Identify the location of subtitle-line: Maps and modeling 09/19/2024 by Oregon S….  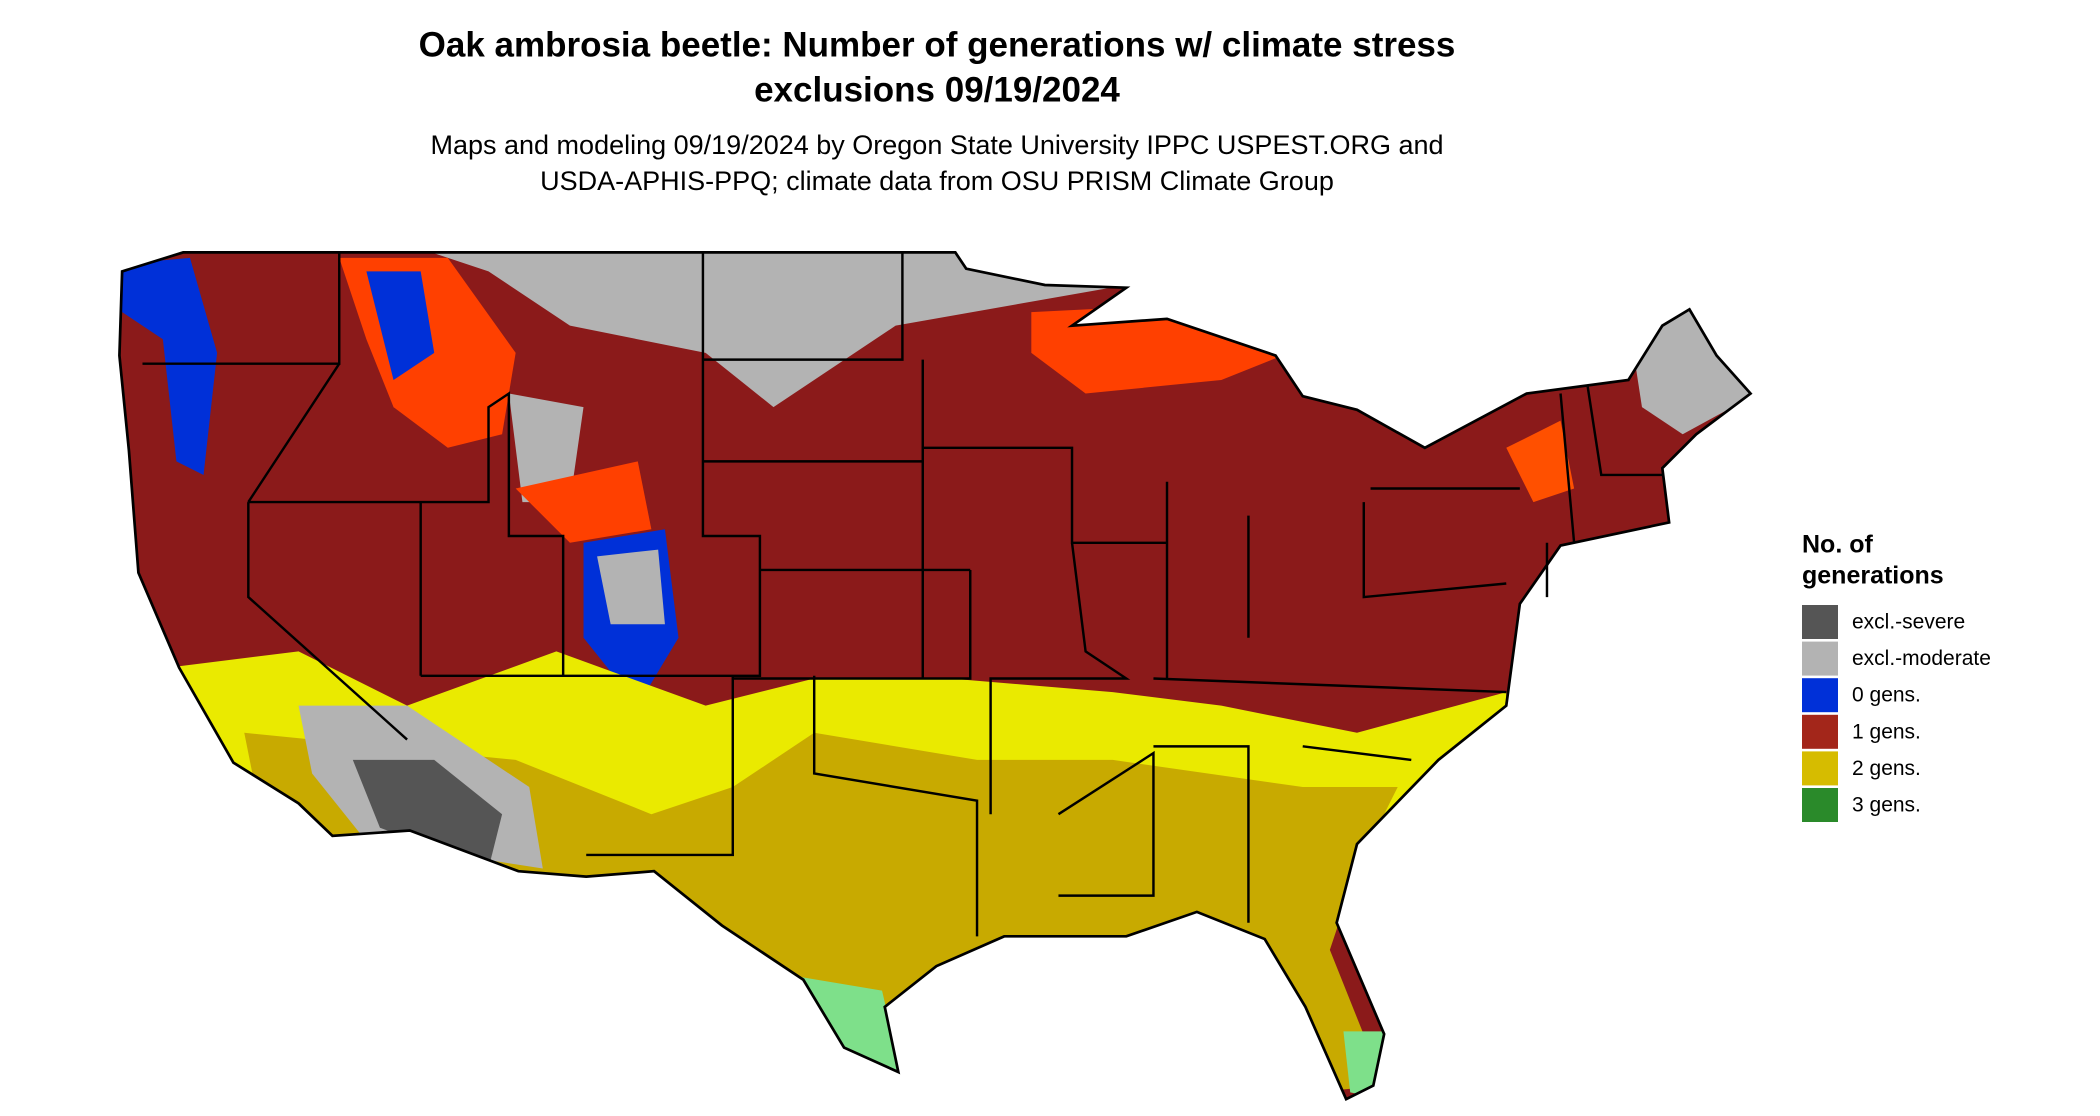
(936, 145).